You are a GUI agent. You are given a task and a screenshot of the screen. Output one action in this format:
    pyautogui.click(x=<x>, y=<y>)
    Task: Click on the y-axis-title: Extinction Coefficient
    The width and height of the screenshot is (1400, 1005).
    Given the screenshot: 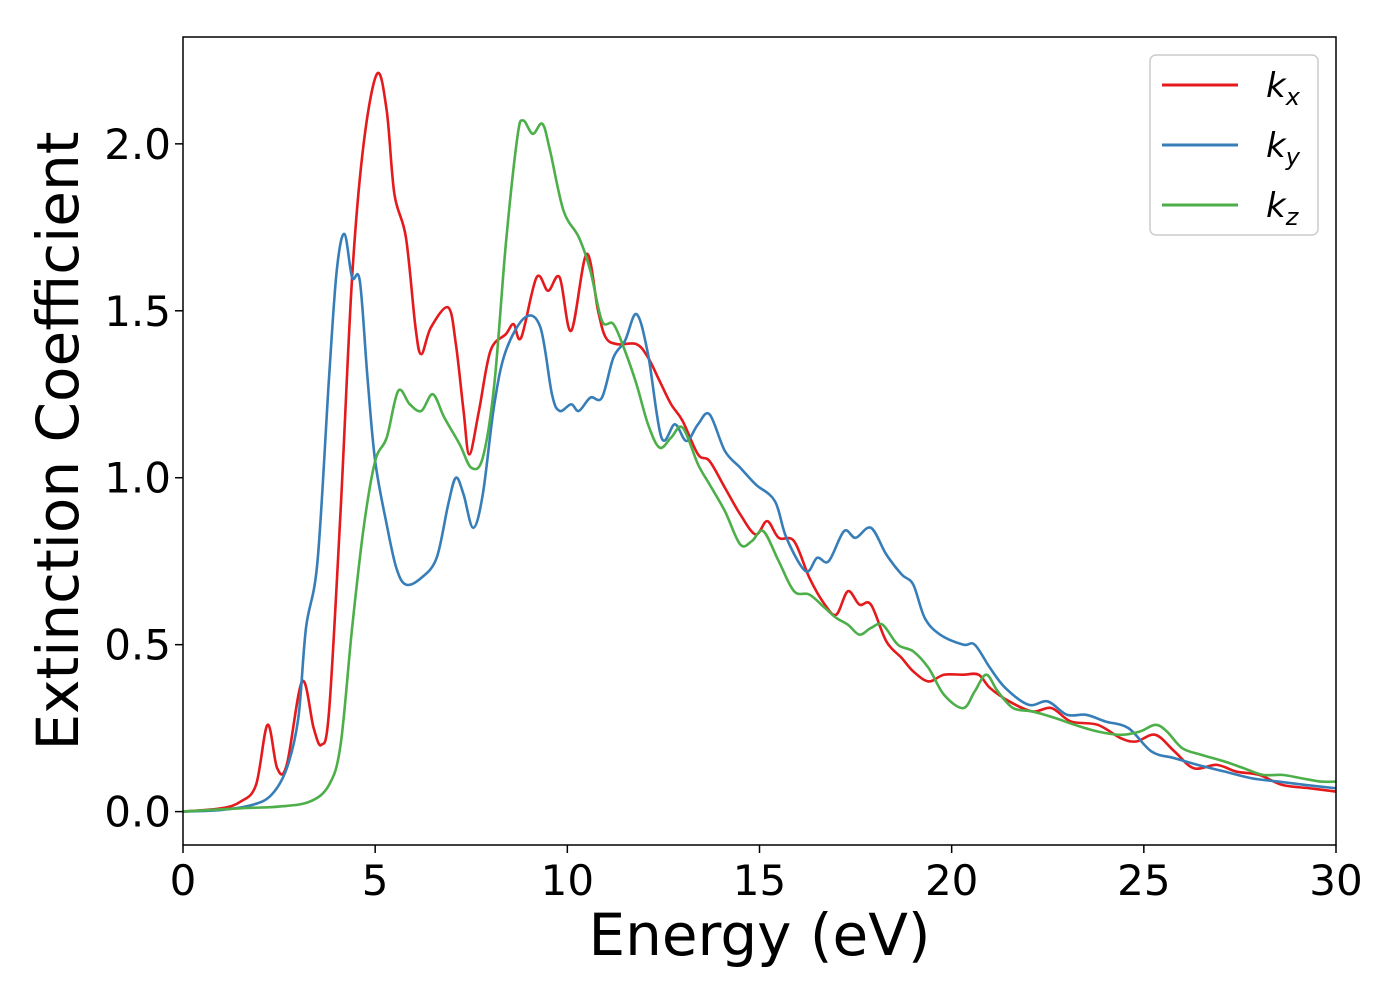 What is the action you would take?
    pyautogui.click(x=58, y=441)
    